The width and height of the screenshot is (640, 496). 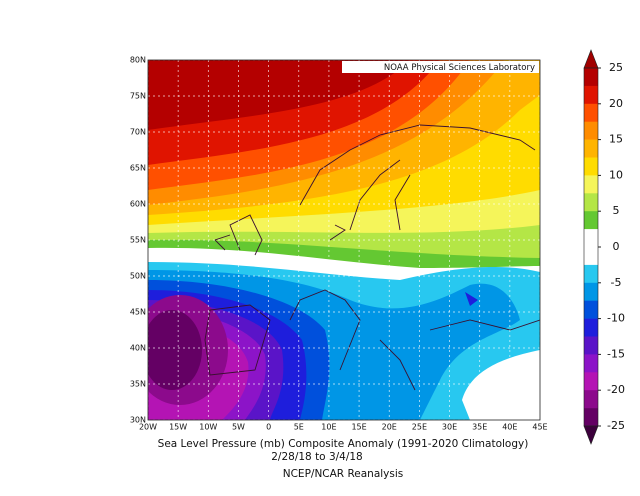 I want to click on y-tick-label: 50N, so click(x=138, y=276).